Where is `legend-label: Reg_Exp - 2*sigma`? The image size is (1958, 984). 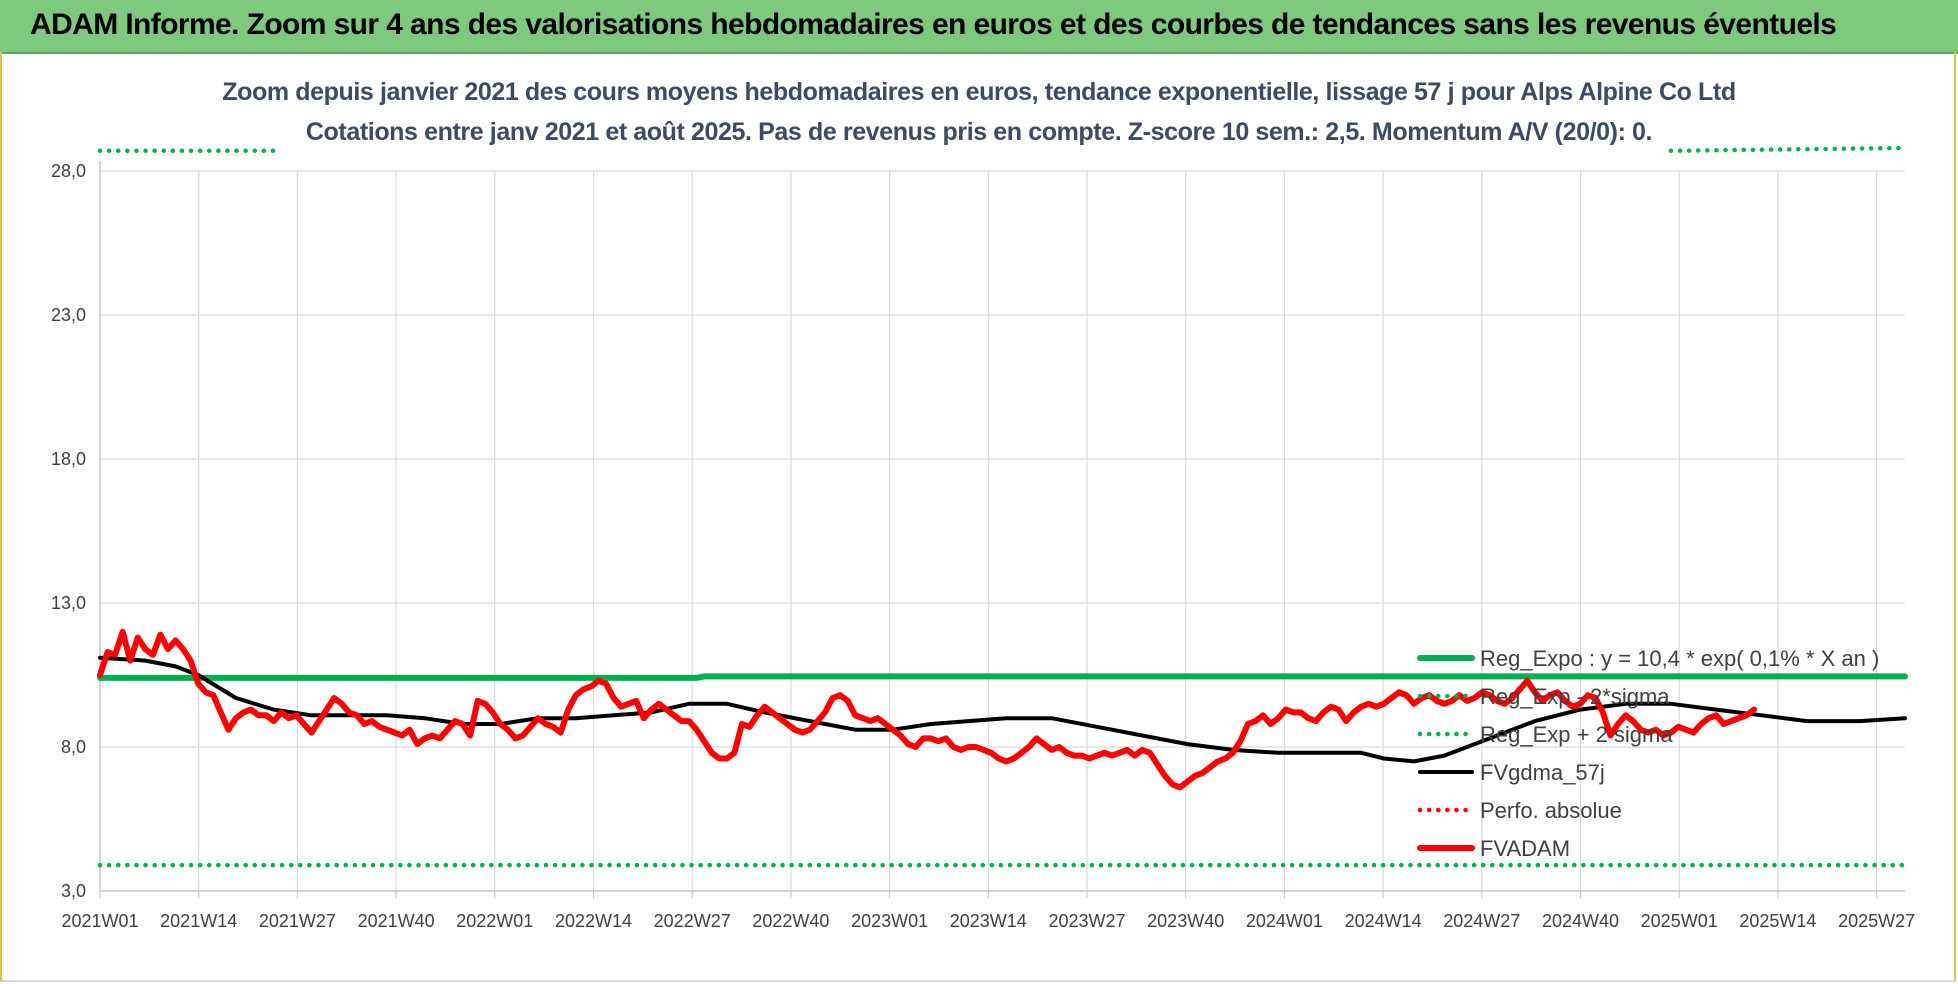
legend-label: Reg_Exp - 2*sigma is located at coordinates (1575, 696).